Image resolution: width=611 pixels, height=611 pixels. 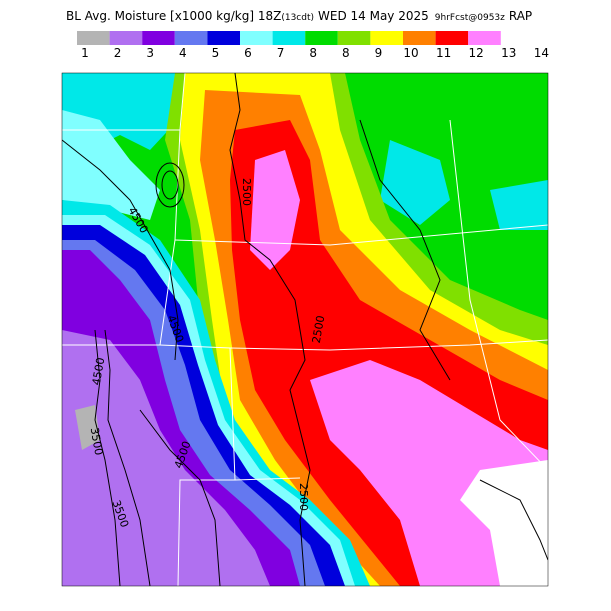 What do you see at coordinates (216, 53) in the screenshot?
I see `colorbar-label: 5` at bounding box center [216, 53].